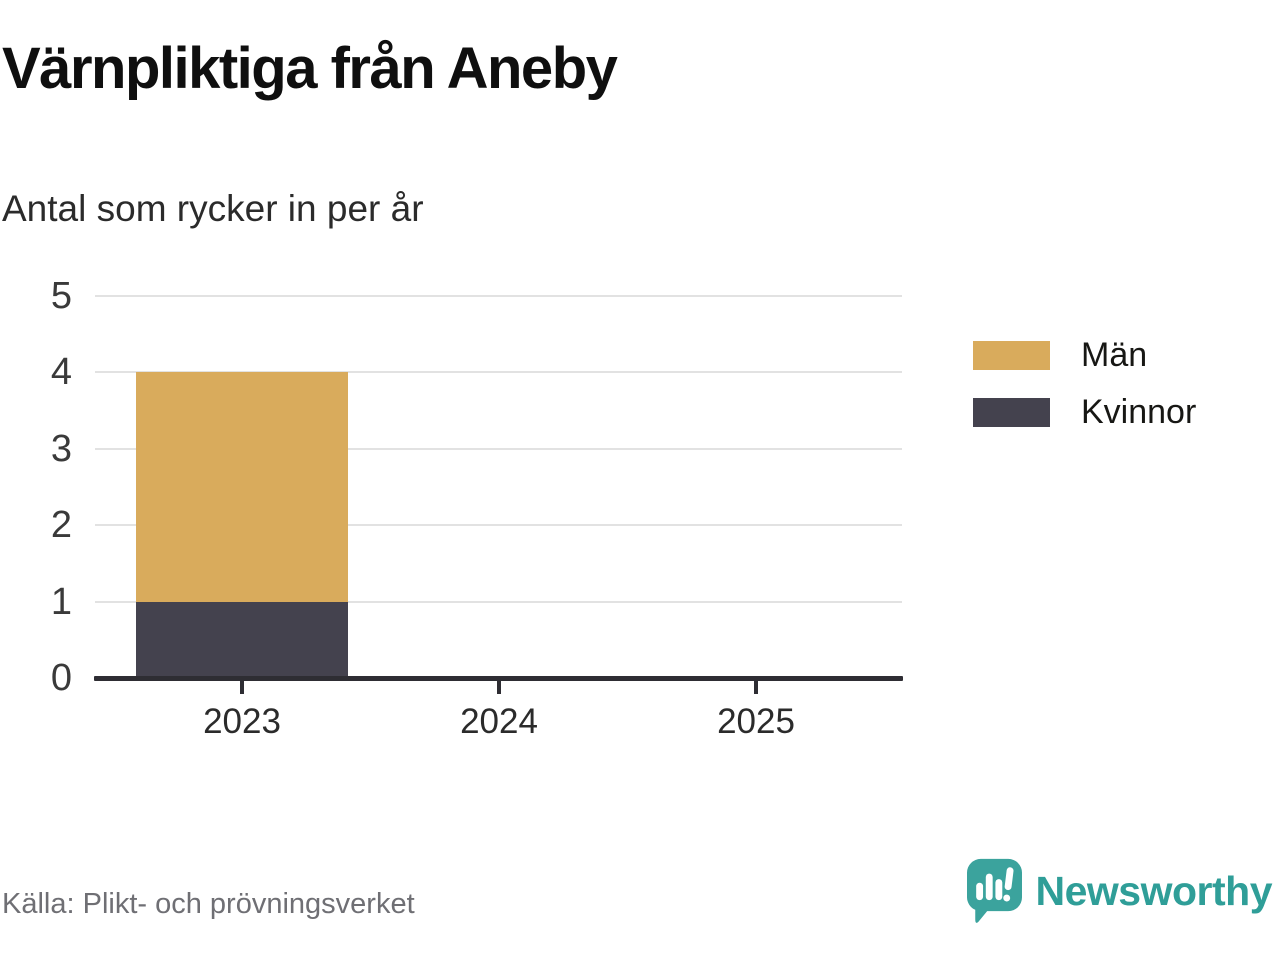 This screenshot has height=960, width=1280. Describe the element at coordinates (61, 678) in the screenshot. I see `y-axis-tick-label: 0` at that location.